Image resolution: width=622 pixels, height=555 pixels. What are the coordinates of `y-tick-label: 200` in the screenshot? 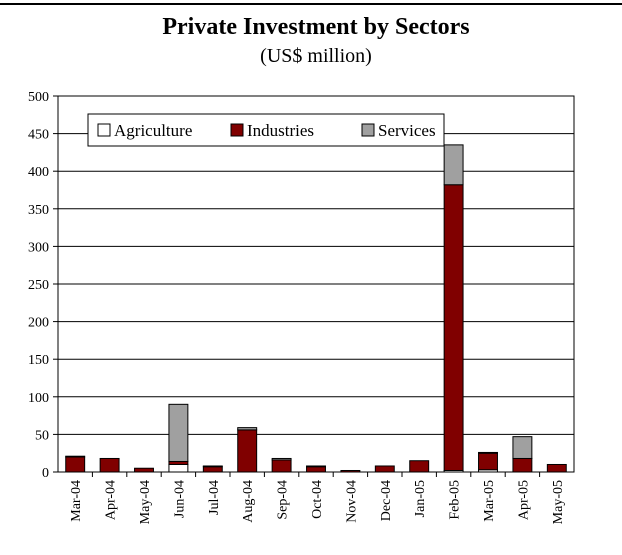 It's located at (38, 323).